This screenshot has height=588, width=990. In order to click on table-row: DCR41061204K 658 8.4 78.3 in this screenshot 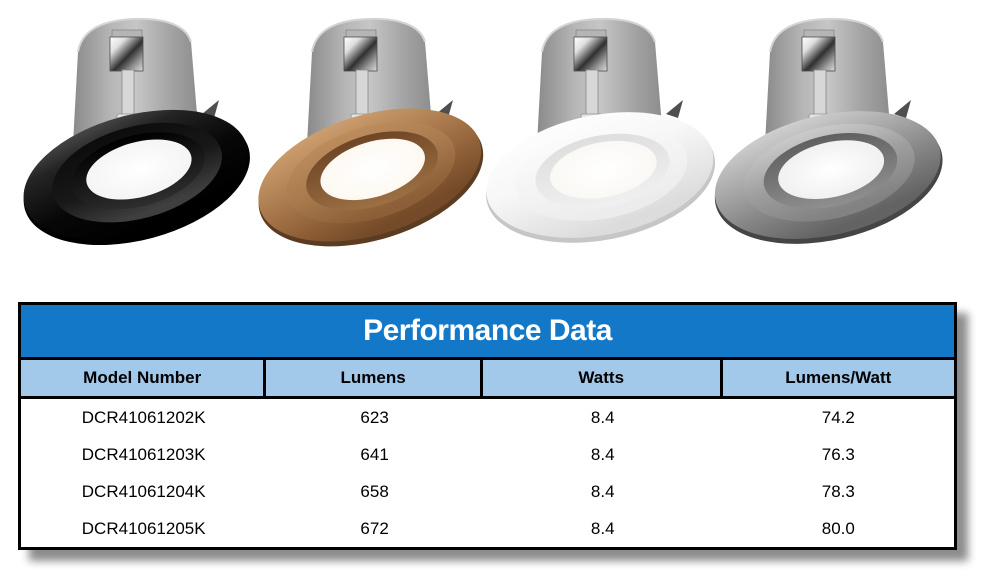, I will do `click(487, 491)`.